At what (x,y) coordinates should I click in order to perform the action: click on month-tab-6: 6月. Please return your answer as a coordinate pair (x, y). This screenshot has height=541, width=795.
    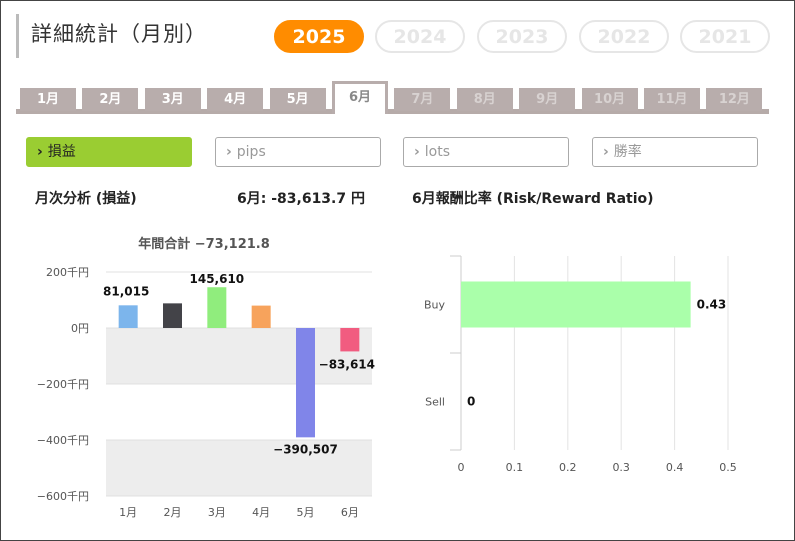
    Looking at the image, I should click on (360, 97).